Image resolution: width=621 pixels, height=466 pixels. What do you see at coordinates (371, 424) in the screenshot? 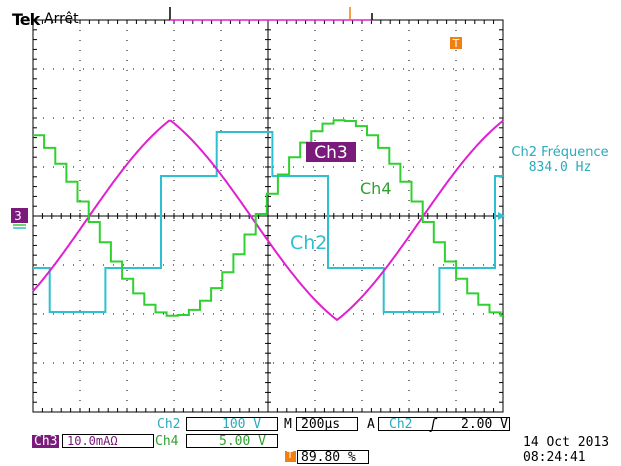
I see `trigger-mode: A` at bounding box center [371, 424].